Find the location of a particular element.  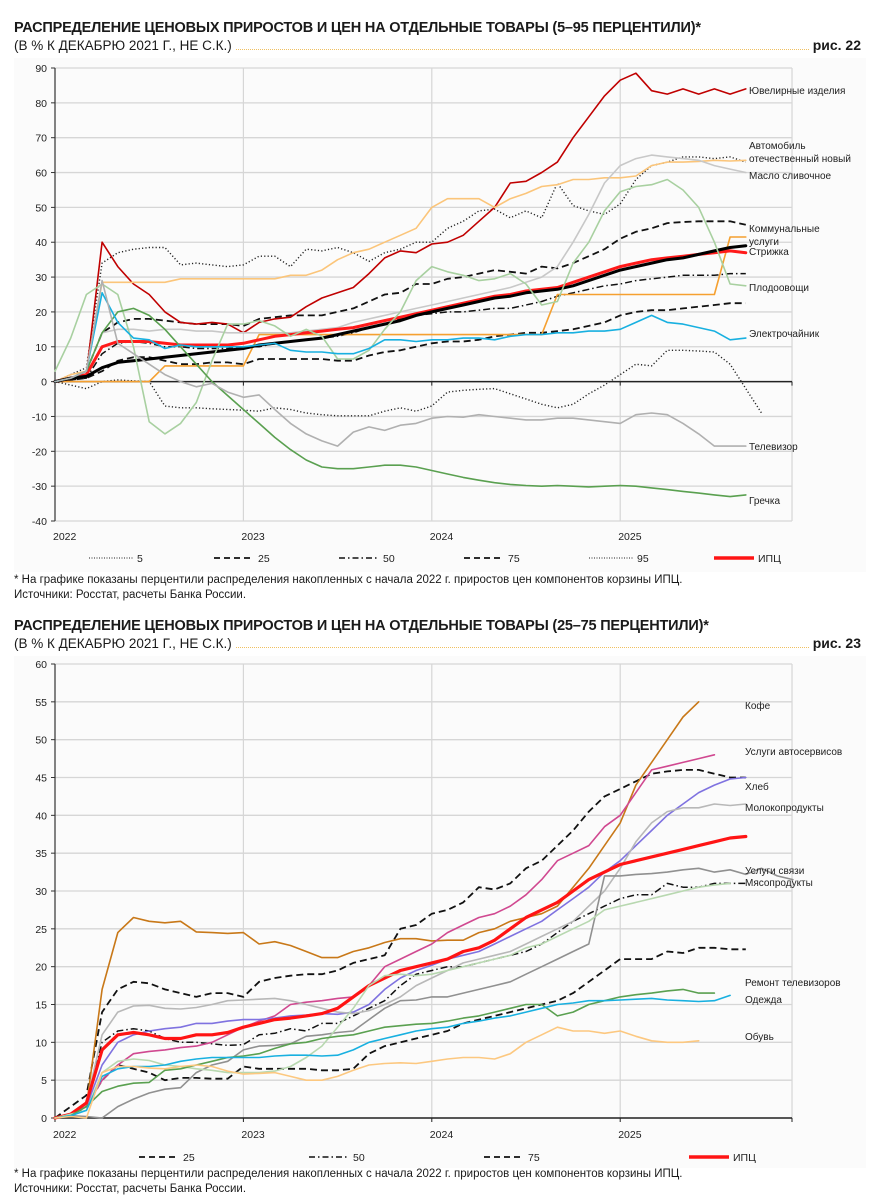

legend: 25 50 75 ИПЦ is located at coordinates (447, 1158).